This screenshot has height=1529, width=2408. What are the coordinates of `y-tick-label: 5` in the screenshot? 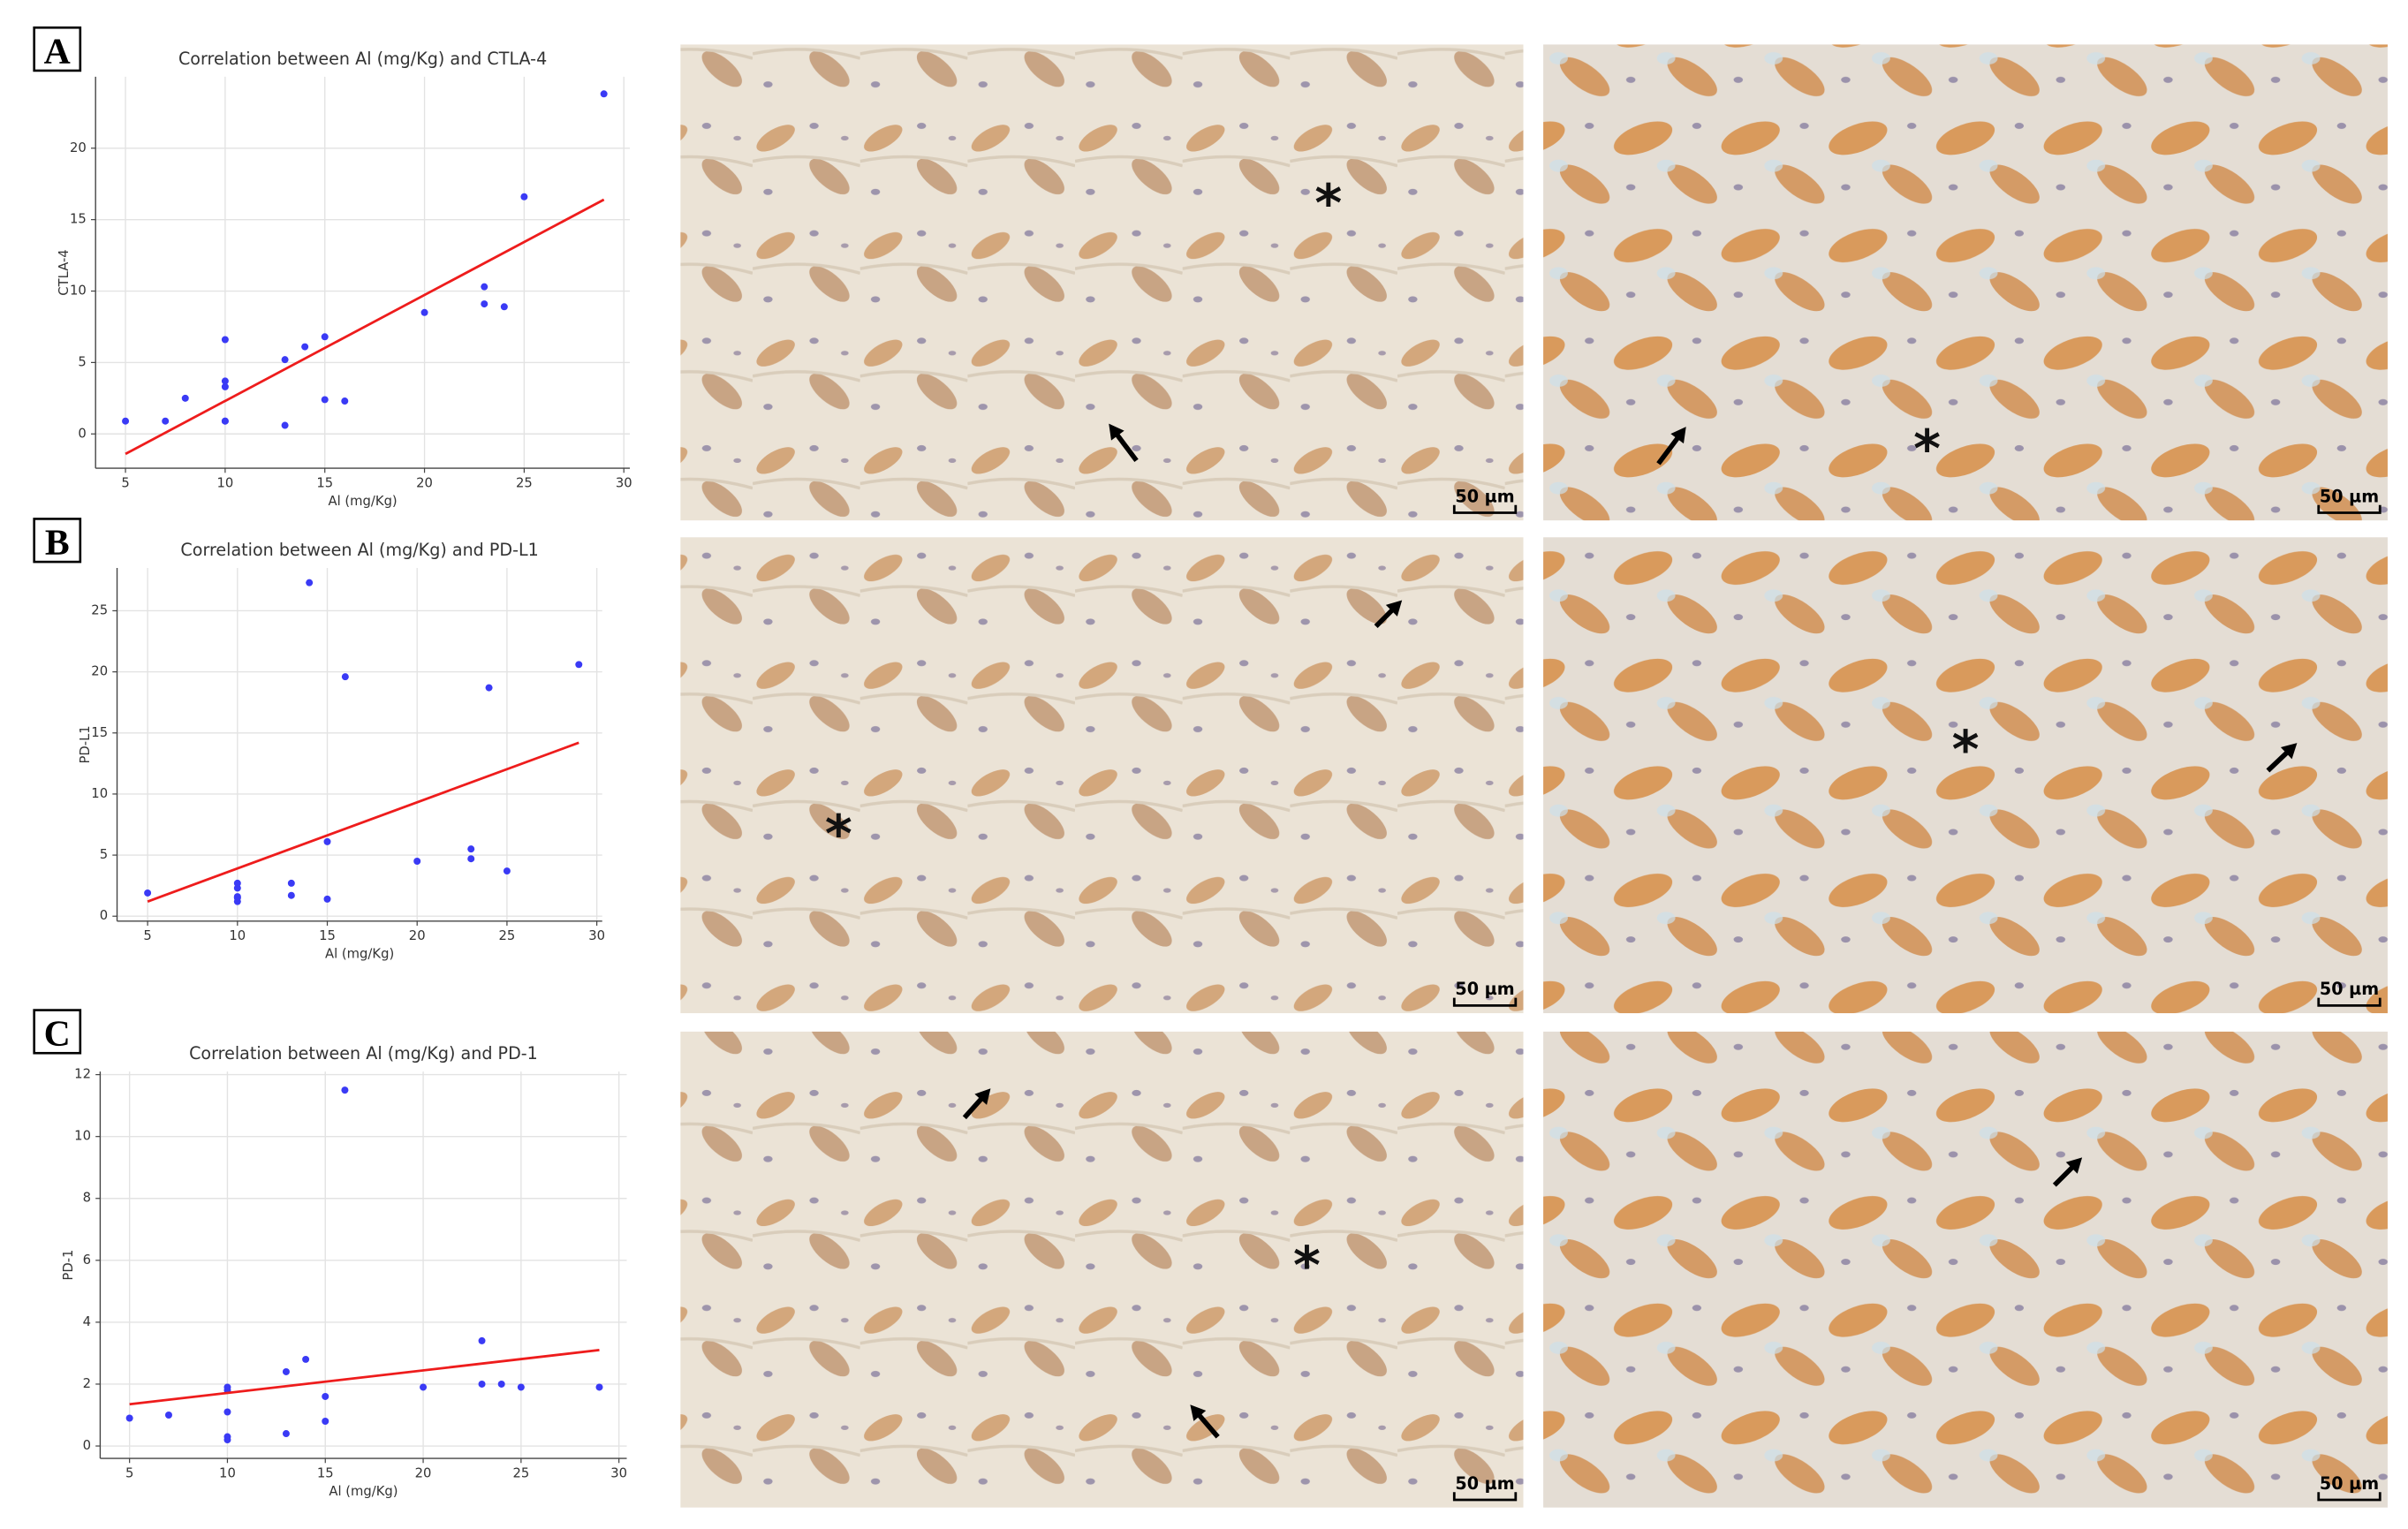 It's located at (82, 361).